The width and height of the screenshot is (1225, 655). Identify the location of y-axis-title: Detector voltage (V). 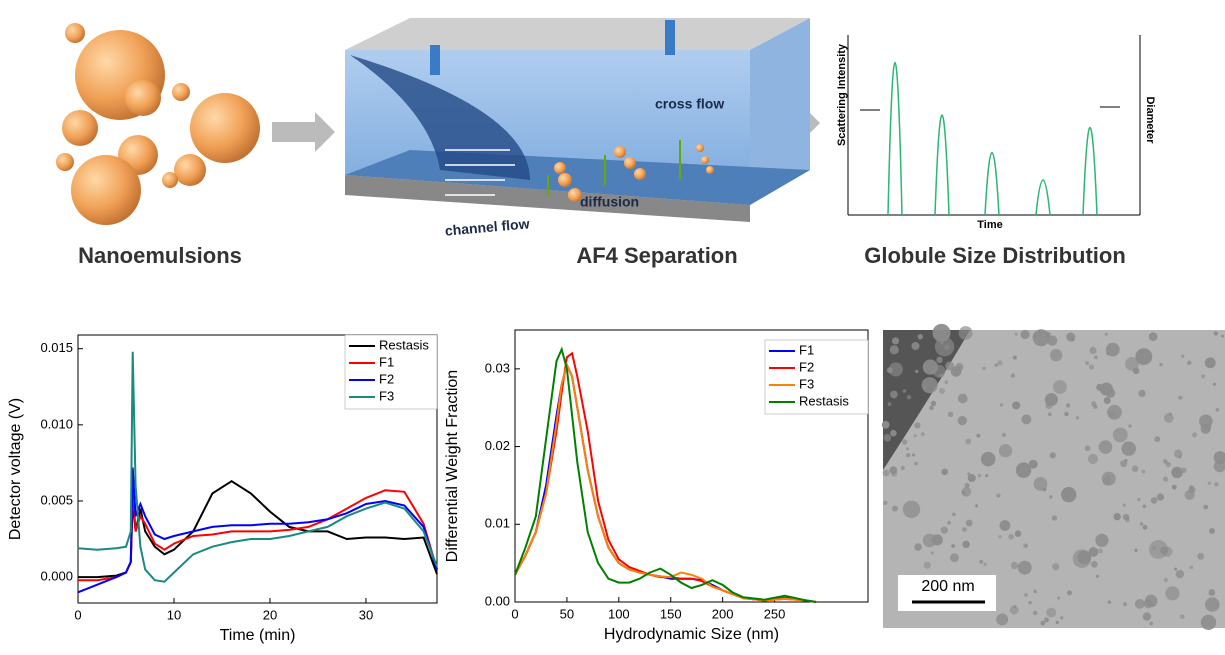
(15, 469).